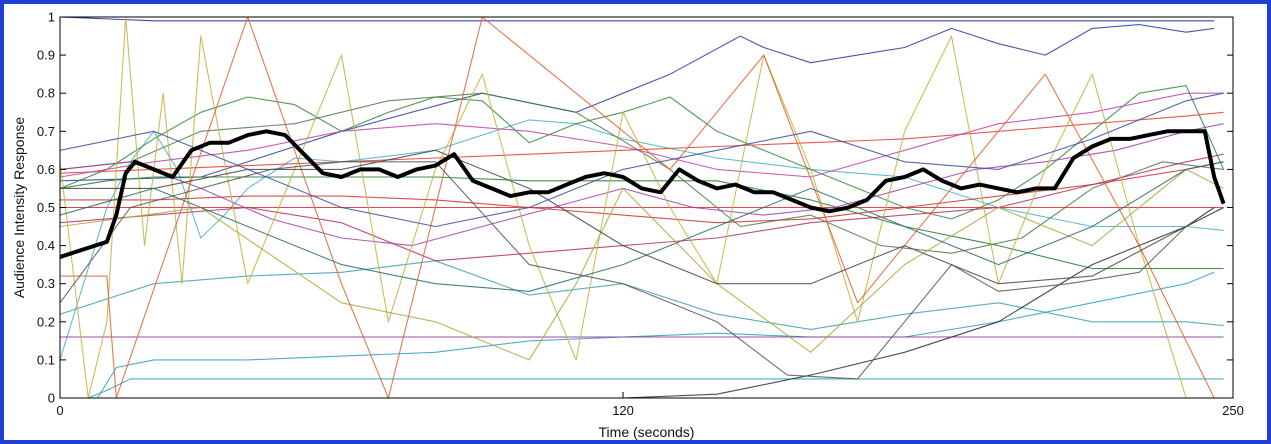  What do you see at coordinates (46, 207) in the screenshot?
I see `y-tick-label: 0.5` at bounding box center [46, 207].